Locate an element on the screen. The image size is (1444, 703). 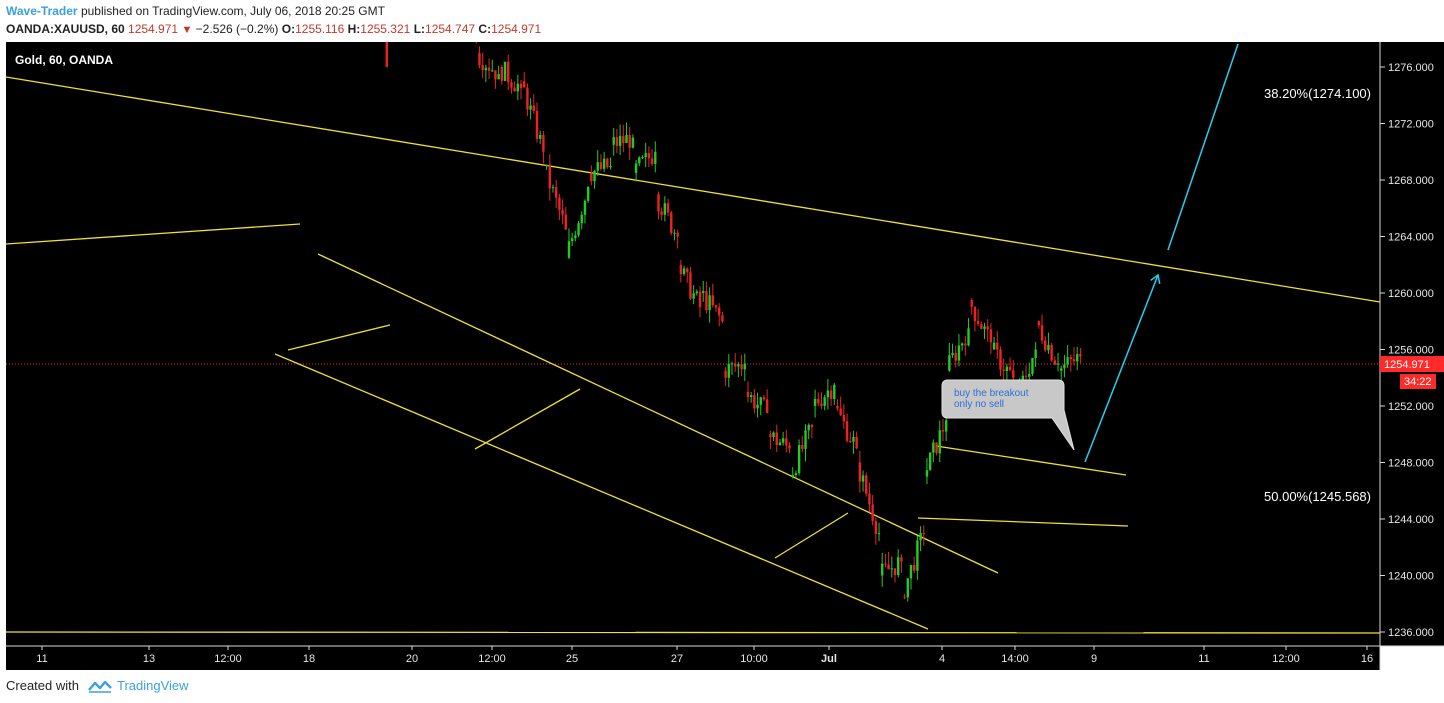
annotation-bubble is located at coordinates (1008, 415).